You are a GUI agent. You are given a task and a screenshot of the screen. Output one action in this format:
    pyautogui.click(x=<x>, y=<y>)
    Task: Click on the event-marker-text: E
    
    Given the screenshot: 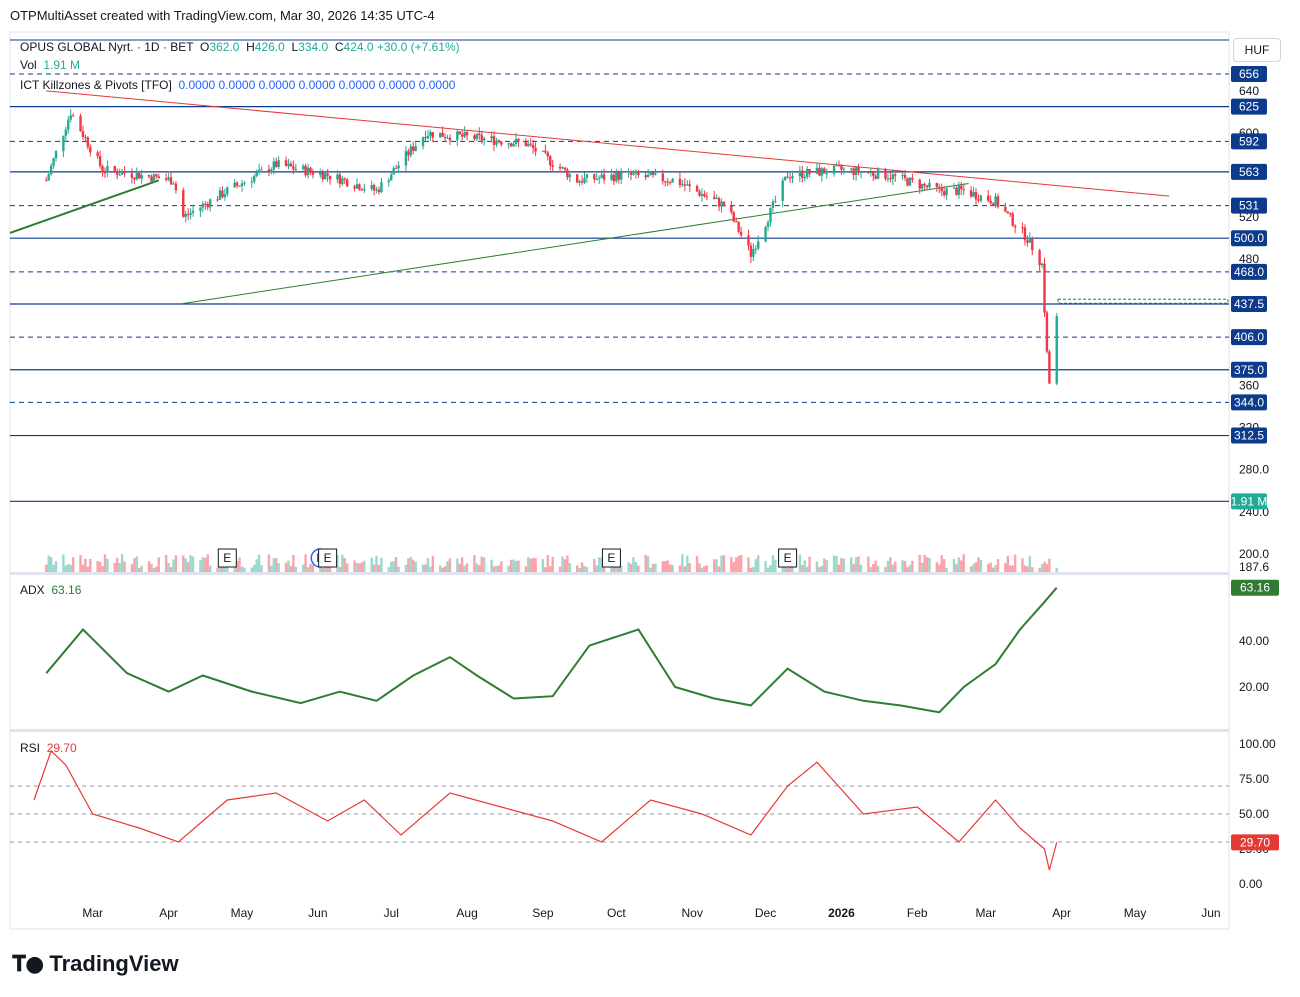 What is the action you would take?
    pyautogui.click(x=328, y=558)
    